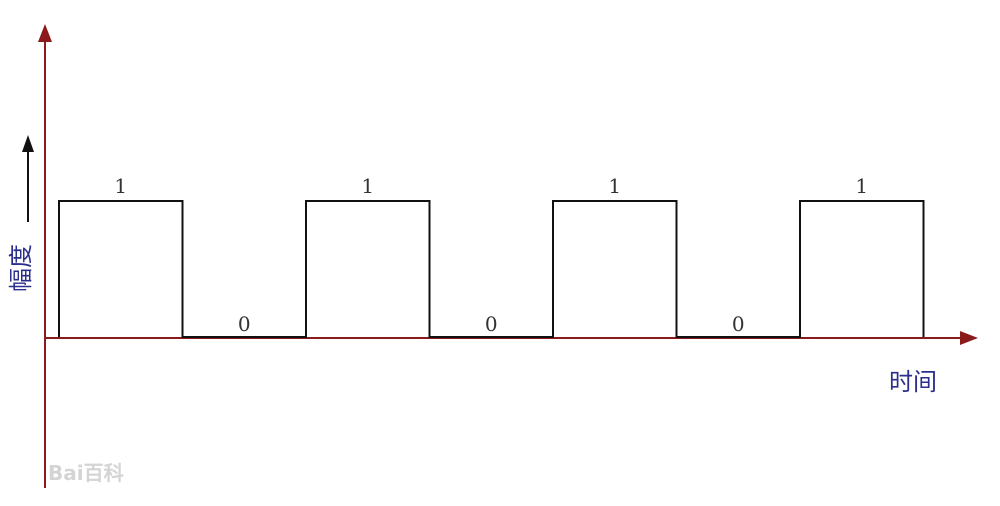 Image resolution: width=1000 pixels, height=506 pixels. What do you see at coordinates (45, 33) in the screenshot?
I see `y-axis-arrow-icon` at bounding box center [45, 33].